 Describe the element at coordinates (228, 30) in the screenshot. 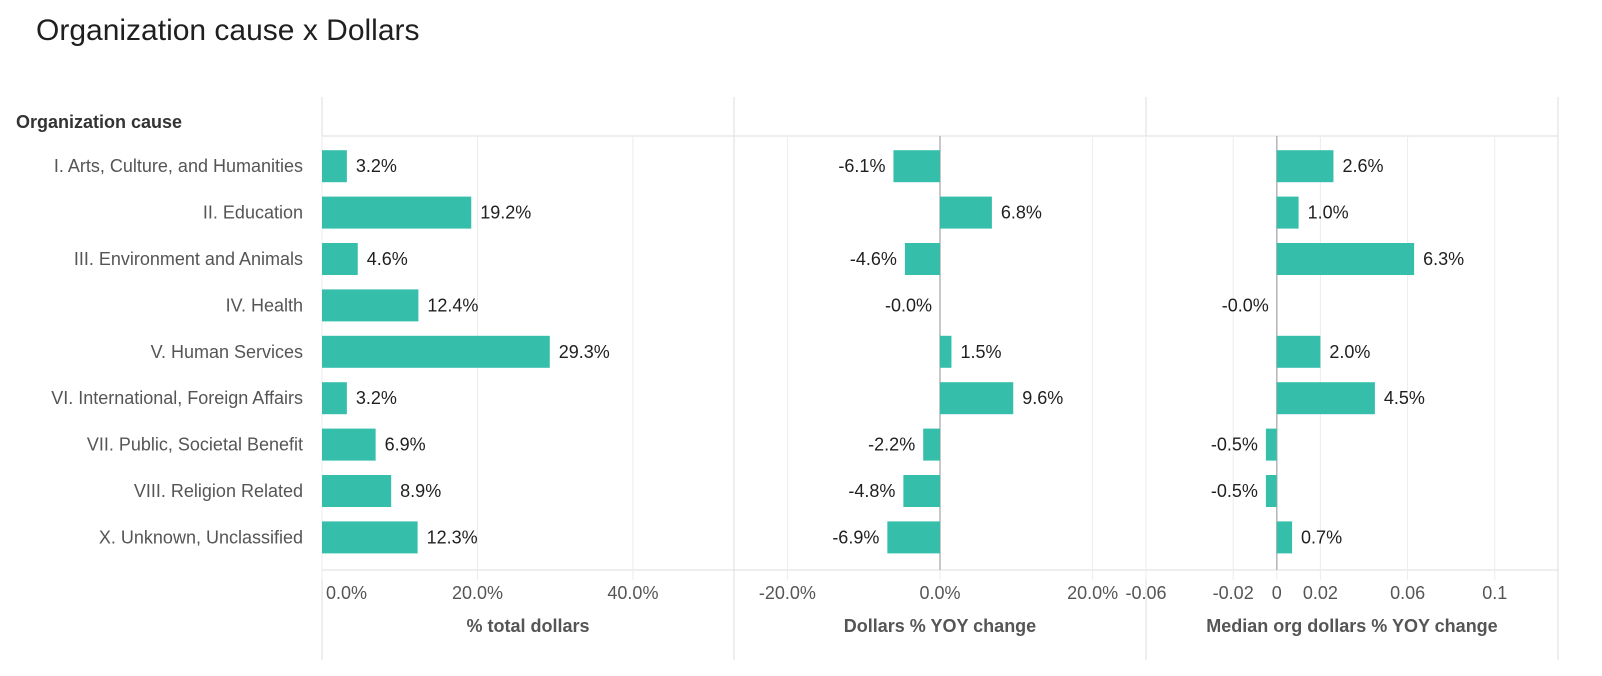

I see `chart-title: Organization cause x Dollars` at that location.